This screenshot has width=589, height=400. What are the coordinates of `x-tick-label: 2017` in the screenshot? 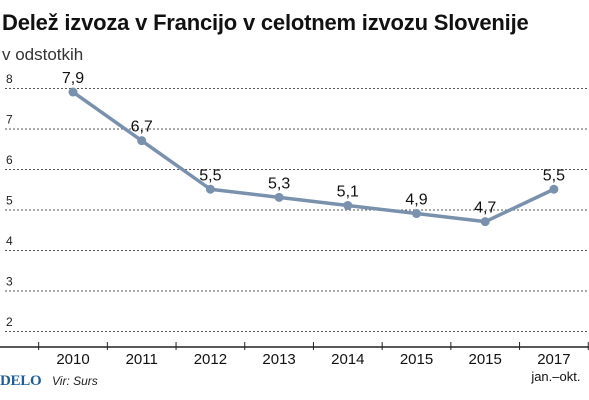 It's located at (553, 359).